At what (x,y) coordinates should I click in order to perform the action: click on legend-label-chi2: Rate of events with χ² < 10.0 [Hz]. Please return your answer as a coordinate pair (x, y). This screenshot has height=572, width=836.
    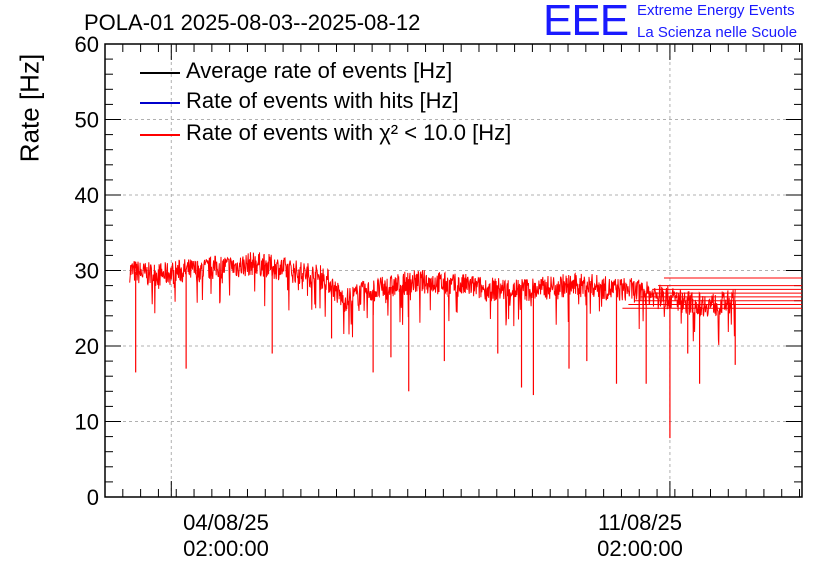
    Looking at the image, I should click on (349, 132).